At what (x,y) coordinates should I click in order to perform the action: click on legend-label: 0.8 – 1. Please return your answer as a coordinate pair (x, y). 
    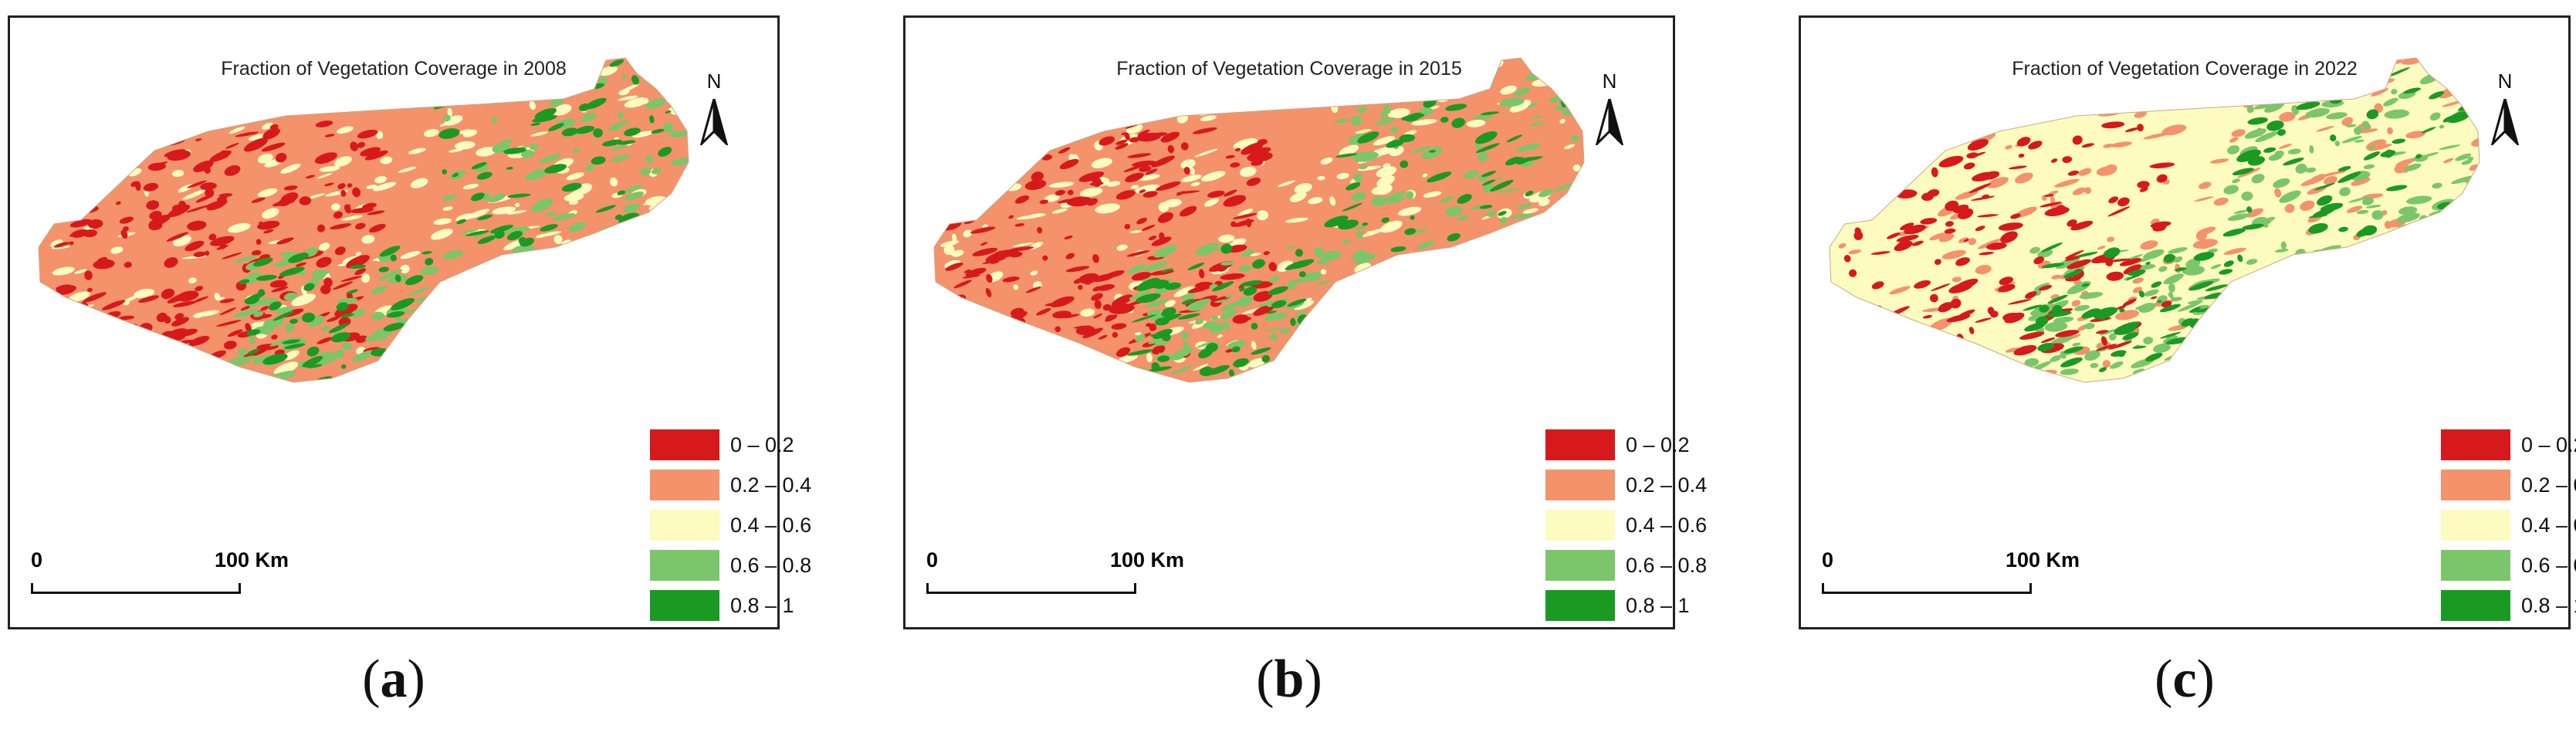
    Looking at the image, I should click on (1658, 605).